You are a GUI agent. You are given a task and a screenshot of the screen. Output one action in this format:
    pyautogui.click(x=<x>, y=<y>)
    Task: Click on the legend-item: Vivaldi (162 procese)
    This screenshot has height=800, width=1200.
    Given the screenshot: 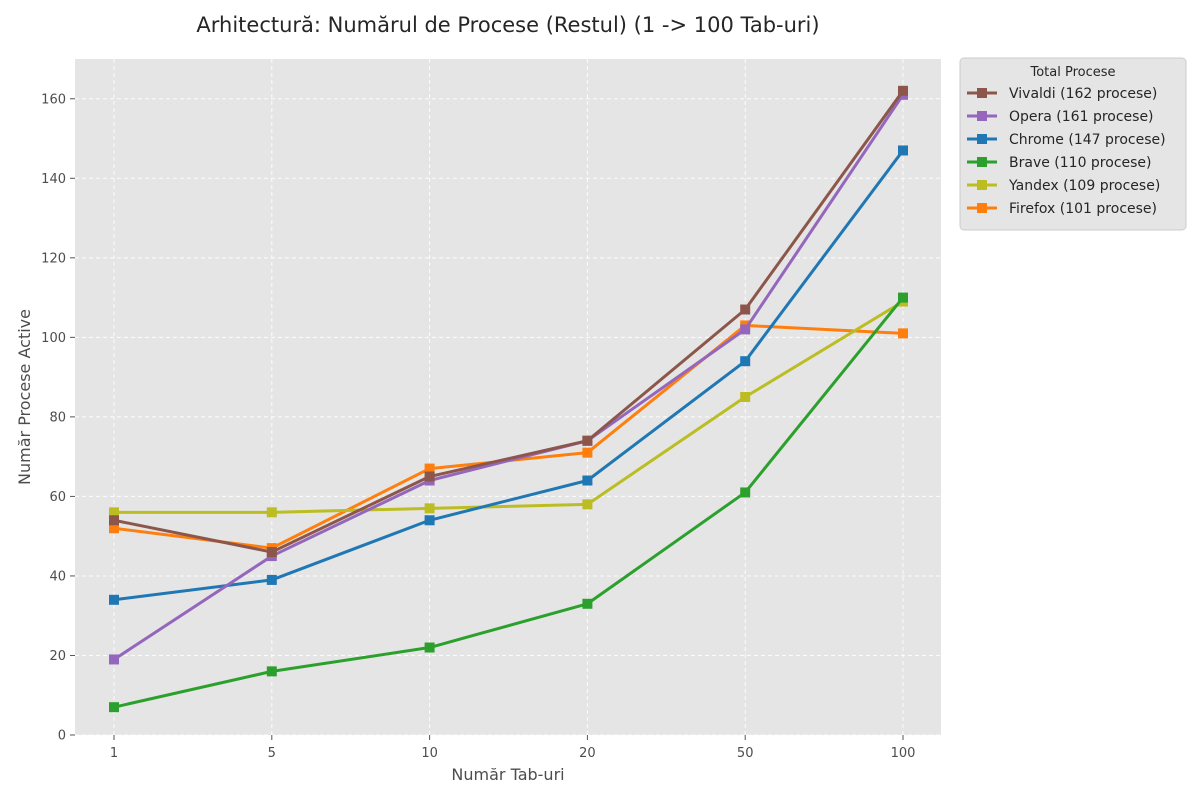 What is the action you would take?
    pyautogui.click(x=1062, y=94)
    